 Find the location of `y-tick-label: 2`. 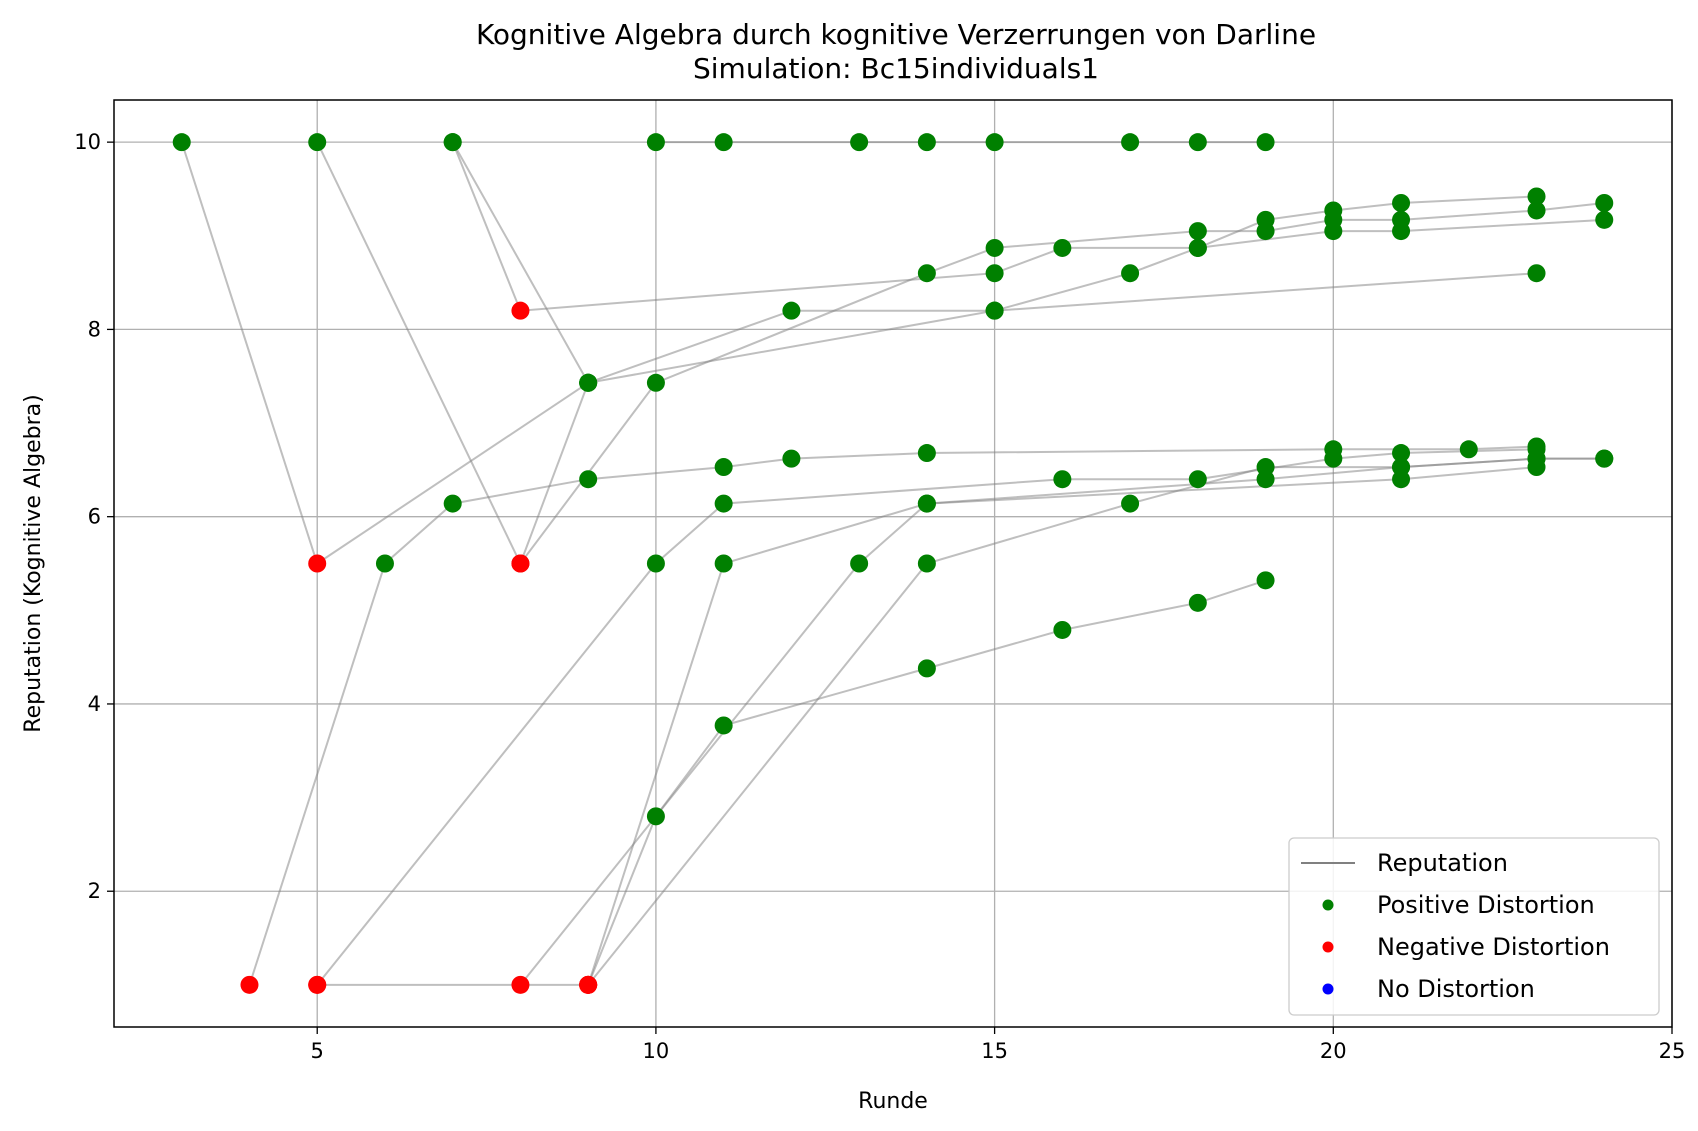

y-tick-label: 2 is located at coordinates (94, 891).